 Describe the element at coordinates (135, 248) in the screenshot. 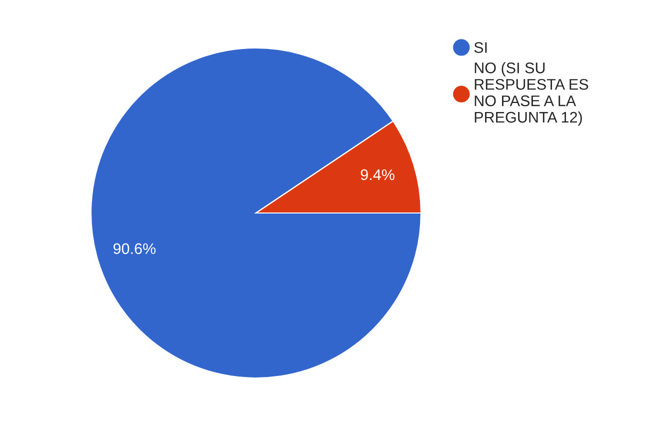

I see `data-label: 90.6%` at that location.